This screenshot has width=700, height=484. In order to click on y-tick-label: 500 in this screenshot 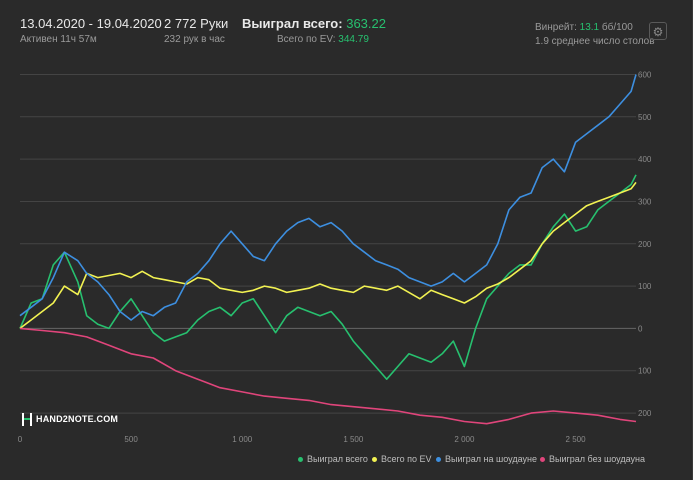, I will do `click(645, 117)`.